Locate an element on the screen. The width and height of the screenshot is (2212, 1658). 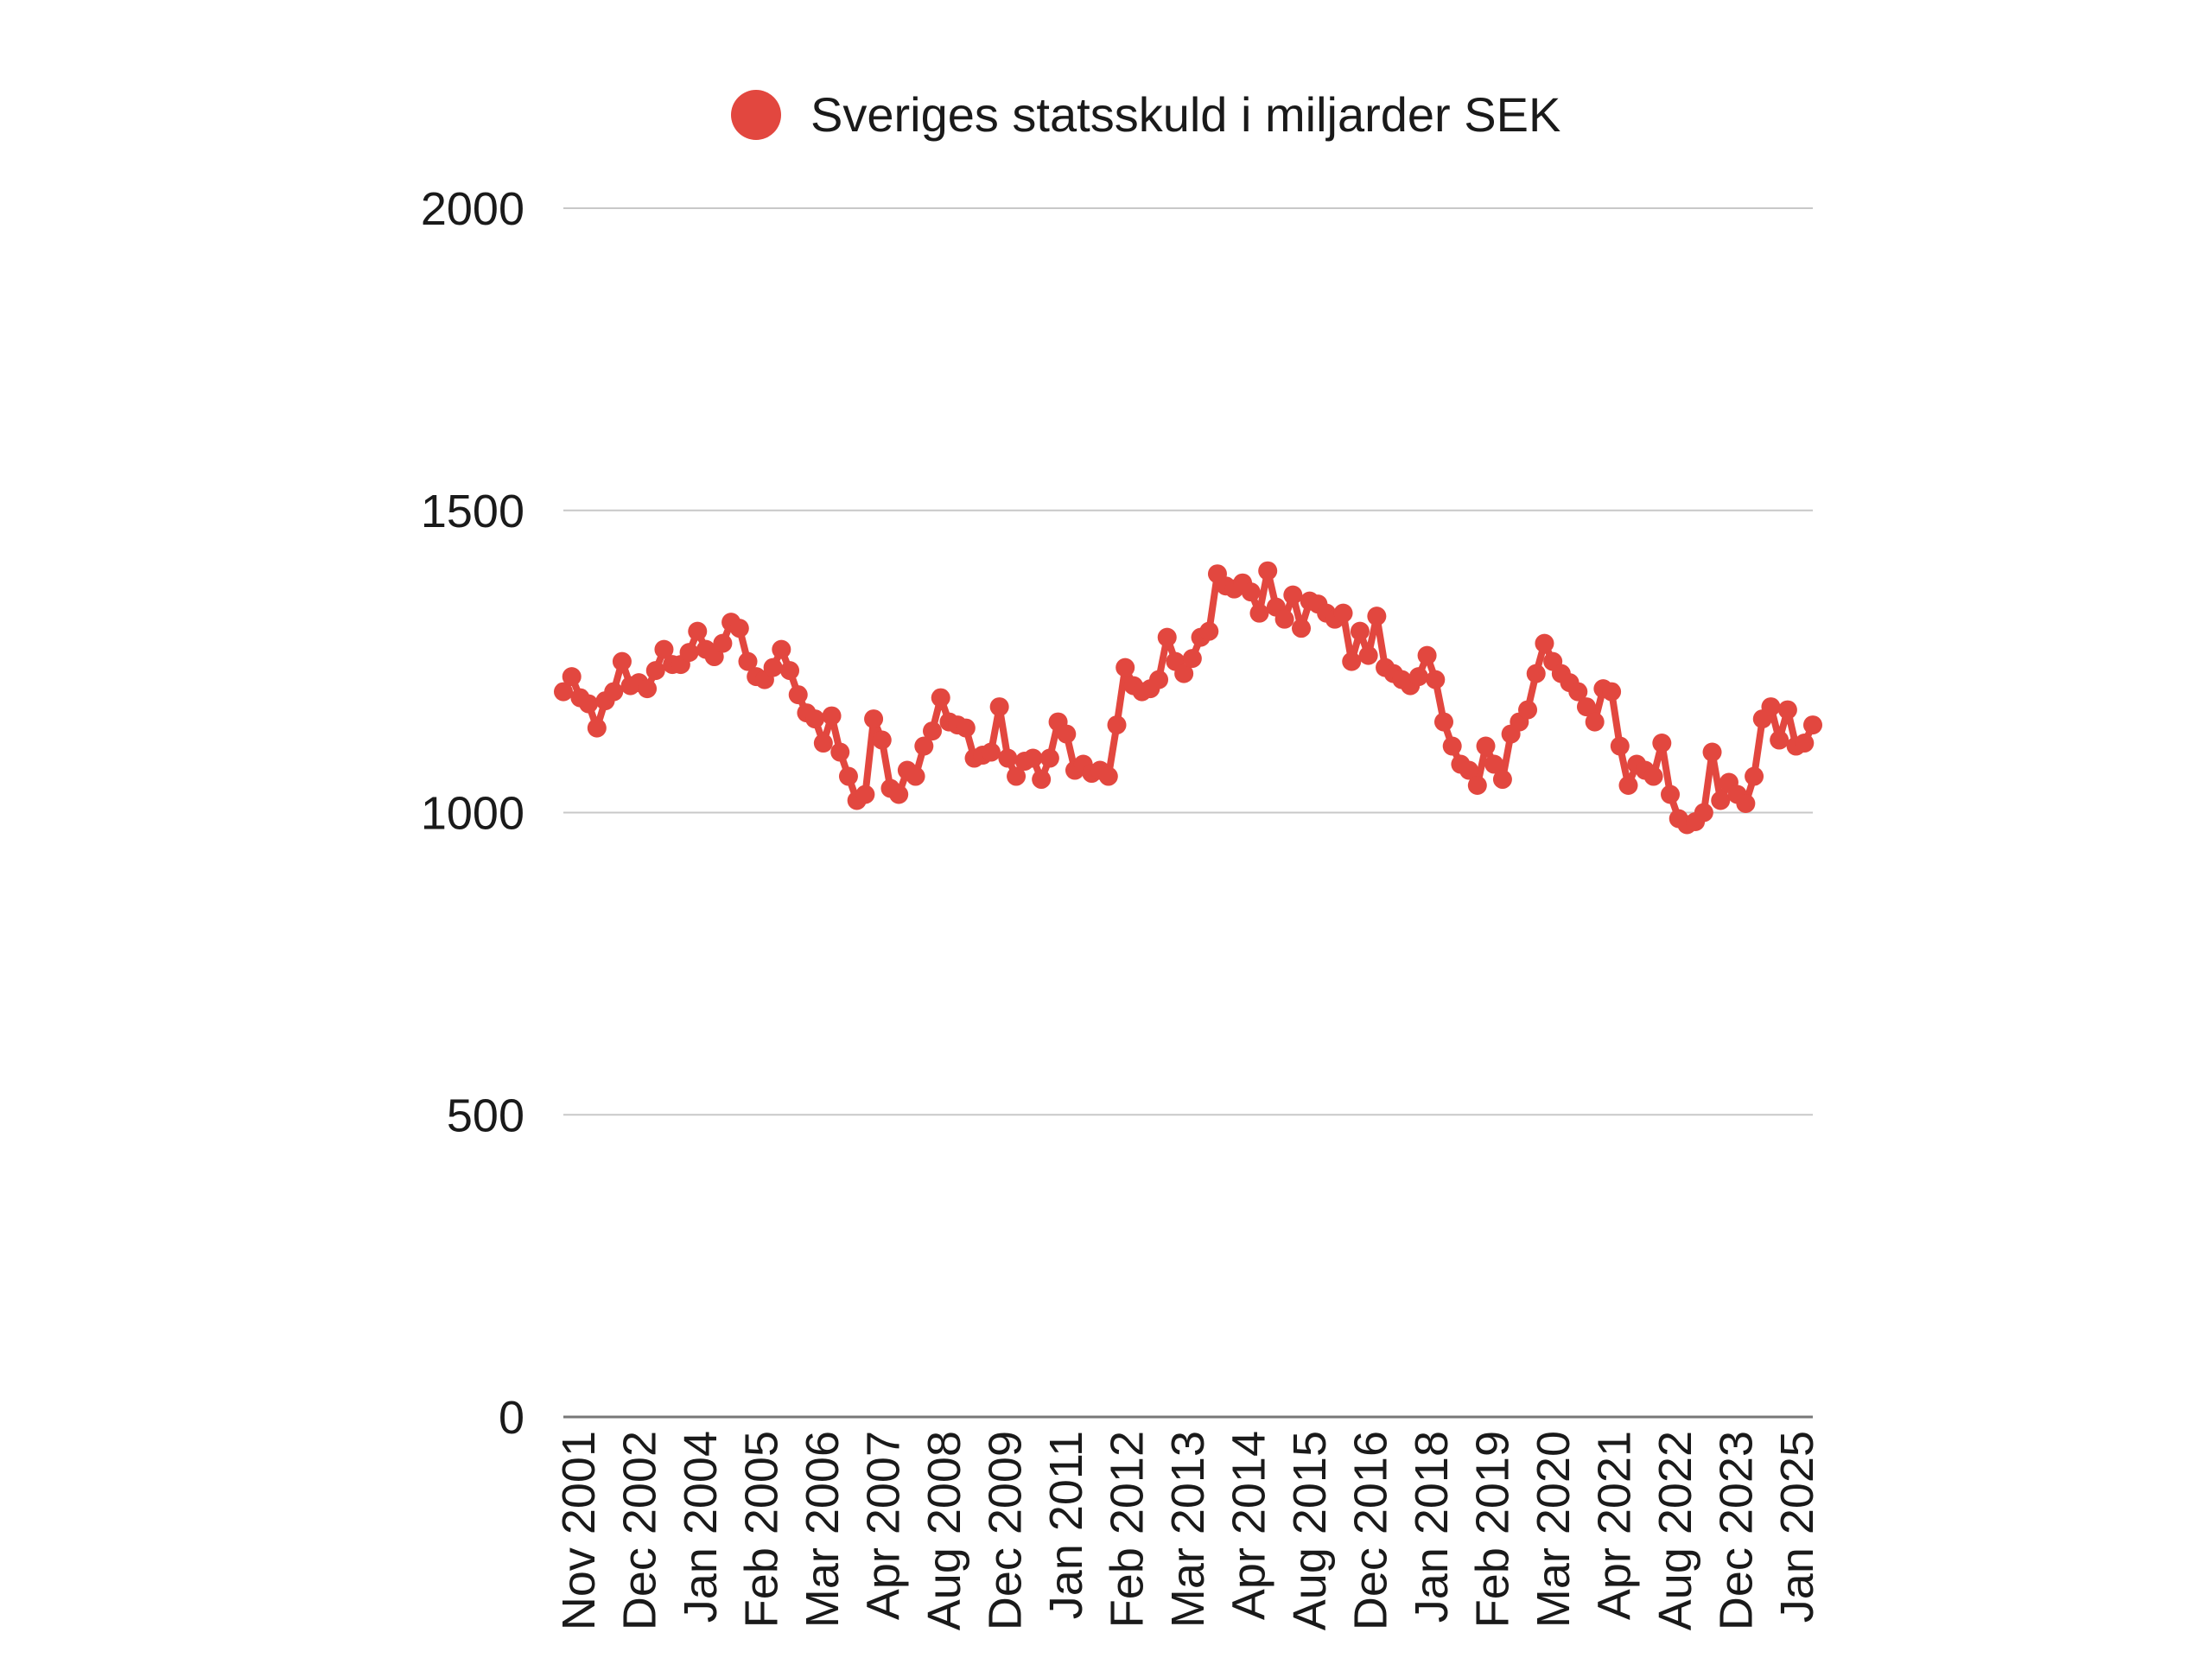
legend: Sveriges statsskuld i miljarder SEK is located at coordinates (1145, 114).